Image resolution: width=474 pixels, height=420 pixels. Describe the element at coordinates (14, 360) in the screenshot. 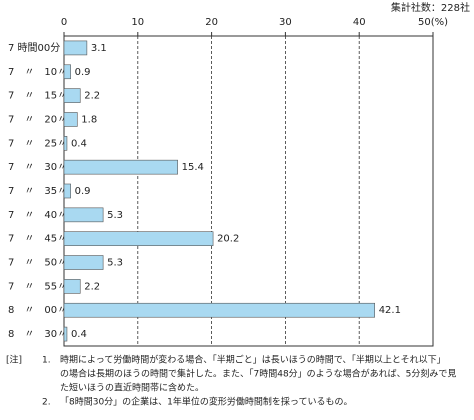

I see `note-label: [注]` at that location.